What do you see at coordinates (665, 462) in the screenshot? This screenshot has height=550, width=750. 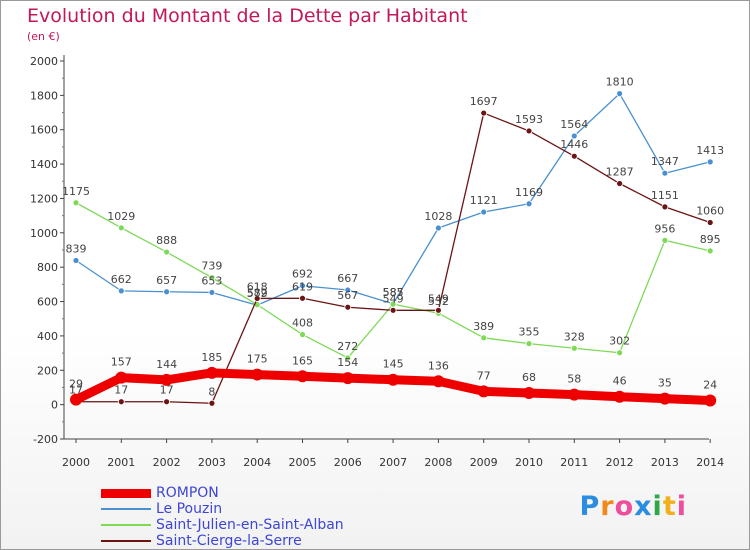 I see `x-tick-label: 2013` at bounding box center [665, 462].